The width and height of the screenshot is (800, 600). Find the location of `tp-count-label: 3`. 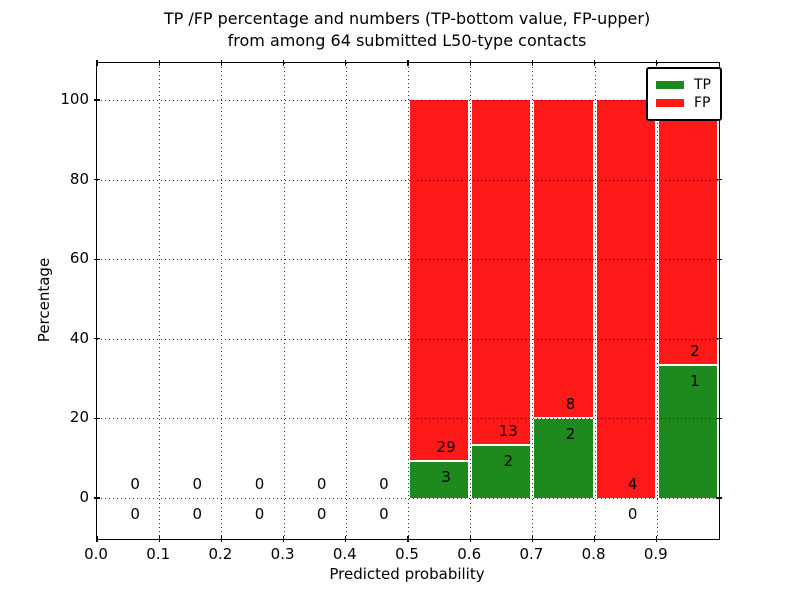

tp-count-label: 3 is located at coordinates (446, 476).